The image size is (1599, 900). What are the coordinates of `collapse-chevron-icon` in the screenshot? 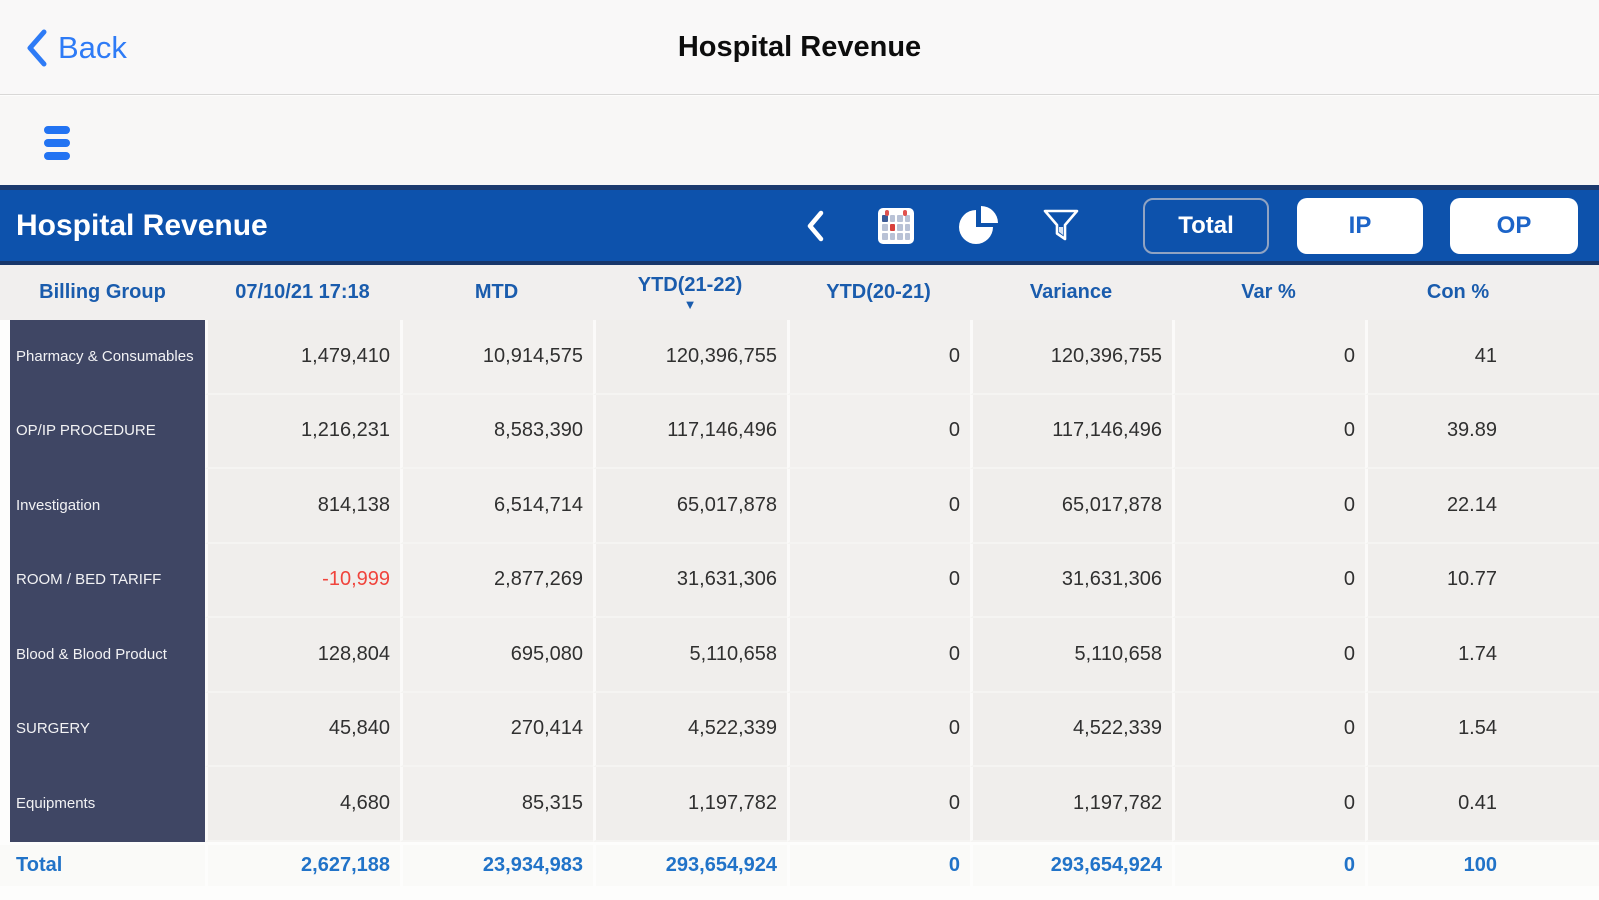 It's located at (815, 225).